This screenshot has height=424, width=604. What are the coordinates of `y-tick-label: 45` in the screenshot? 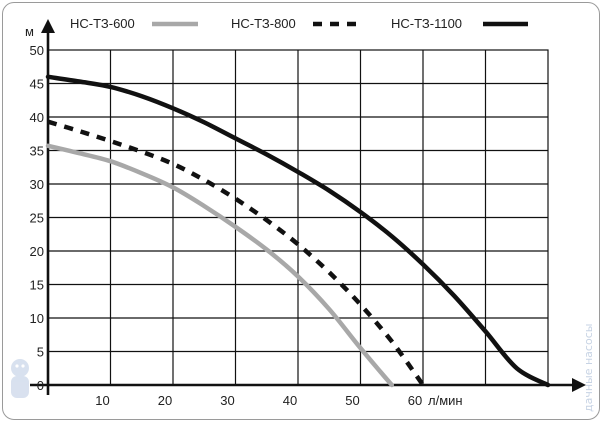 It's located at (37, 84).